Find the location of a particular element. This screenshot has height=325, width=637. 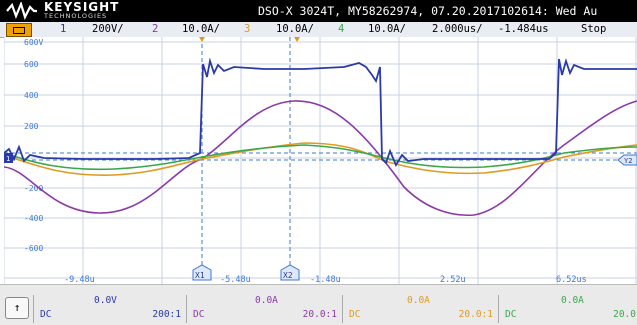

ch1-scale: 200V/ is located at coordinates (108, 29).